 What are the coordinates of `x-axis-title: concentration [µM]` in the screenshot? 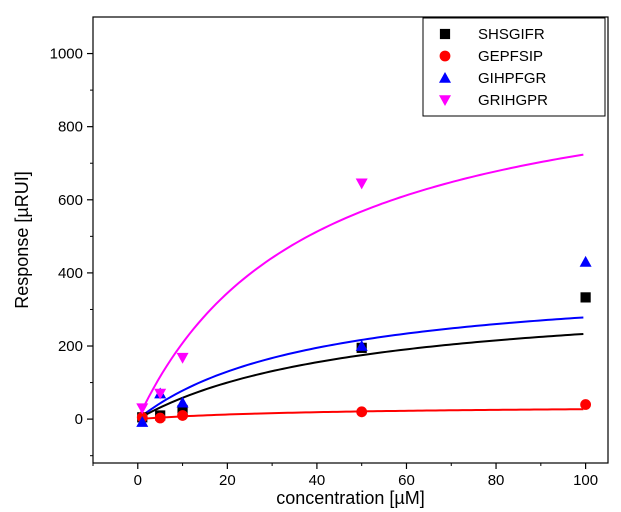 It's located at (350, 498).